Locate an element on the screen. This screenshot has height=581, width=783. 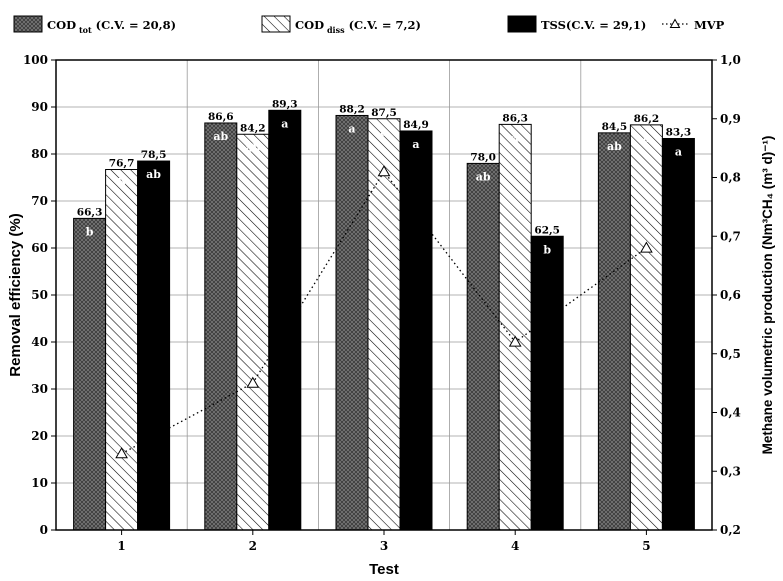
y-tick-label: 90 is located at coordinates (39, 107).